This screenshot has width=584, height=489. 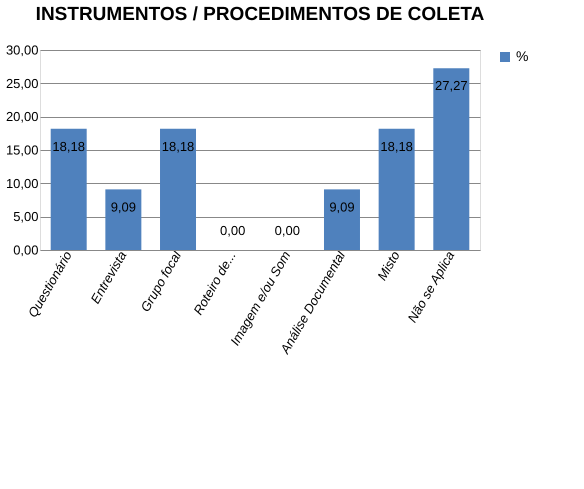 I want to click on y-tick-label: 10,00, so click(x=22, y=183).